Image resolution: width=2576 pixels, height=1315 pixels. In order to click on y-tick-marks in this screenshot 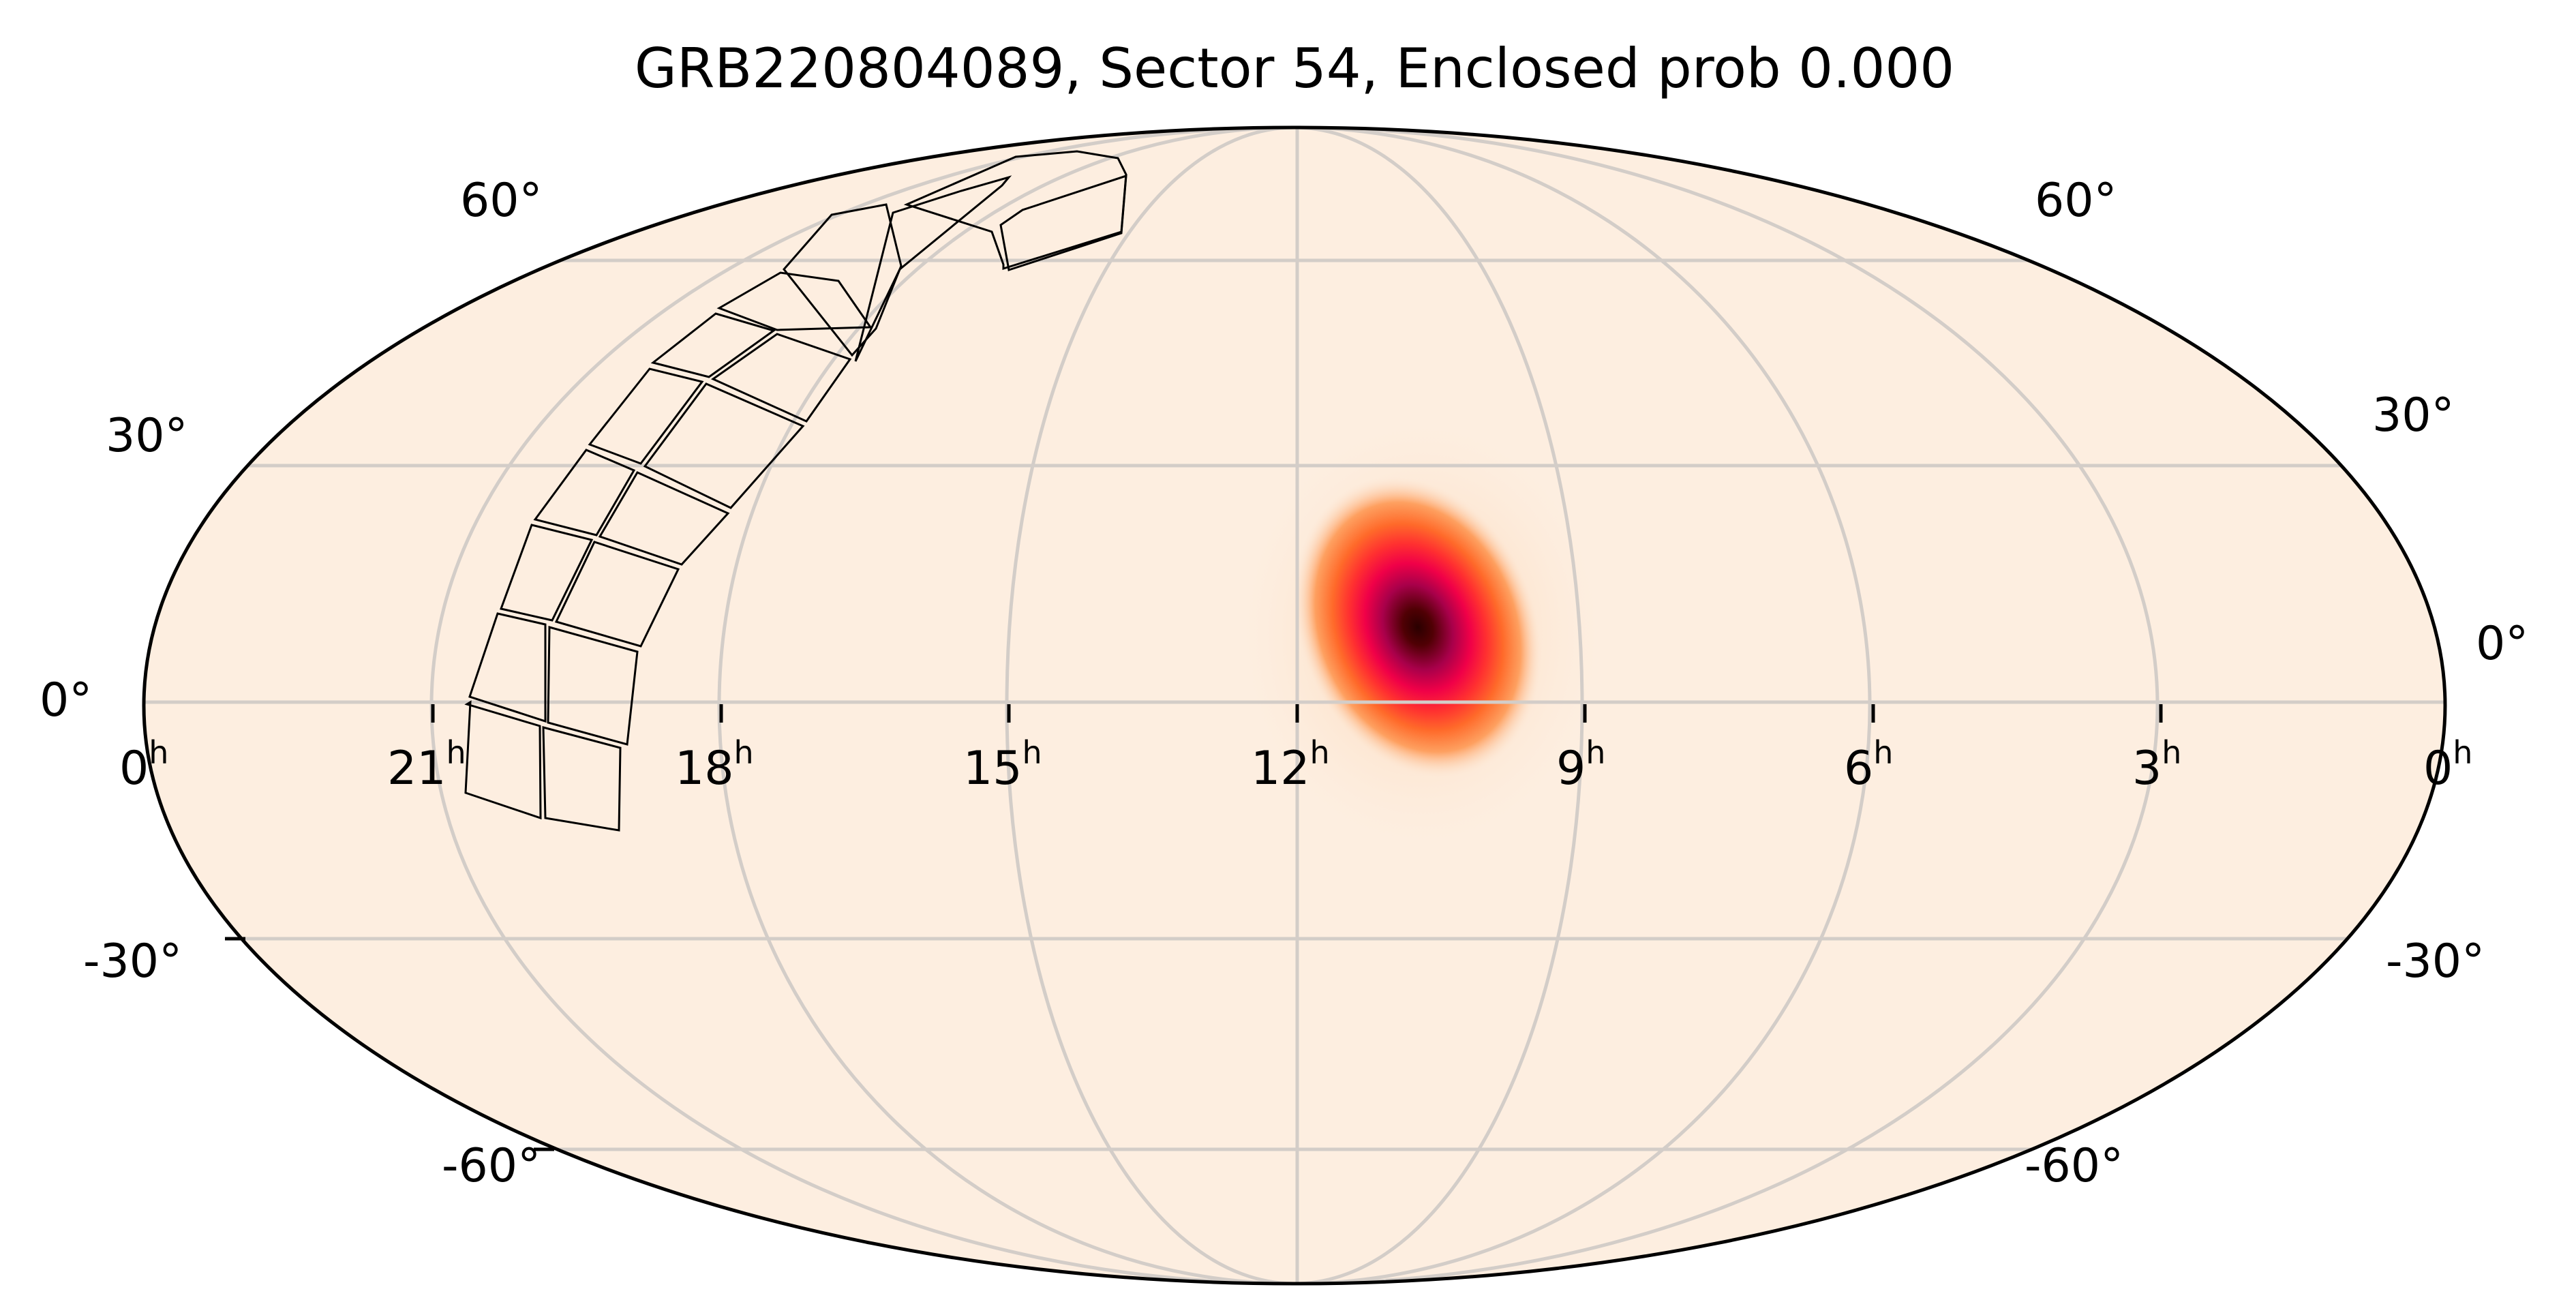, I will do `click(389, 1044)`.